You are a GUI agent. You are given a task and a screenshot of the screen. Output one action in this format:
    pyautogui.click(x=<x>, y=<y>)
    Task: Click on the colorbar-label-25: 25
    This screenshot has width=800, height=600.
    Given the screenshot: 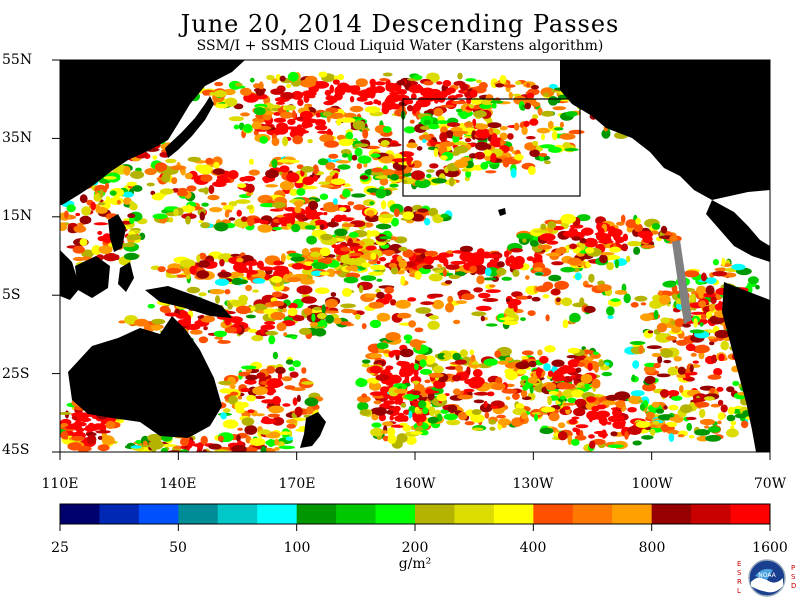 What is the action you would take?
    pyautogui.click(x=60, y=548)
    